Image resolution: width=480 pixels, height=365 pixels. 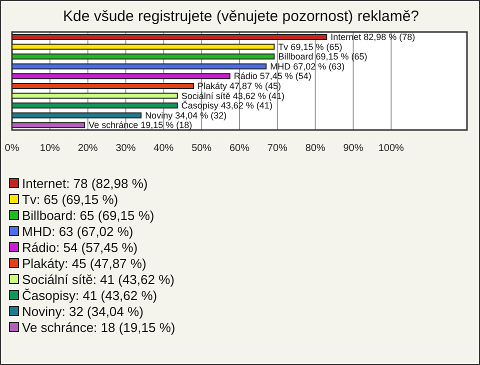 I want to click on x-tick-label: 20%, so click(x=88, y=148).